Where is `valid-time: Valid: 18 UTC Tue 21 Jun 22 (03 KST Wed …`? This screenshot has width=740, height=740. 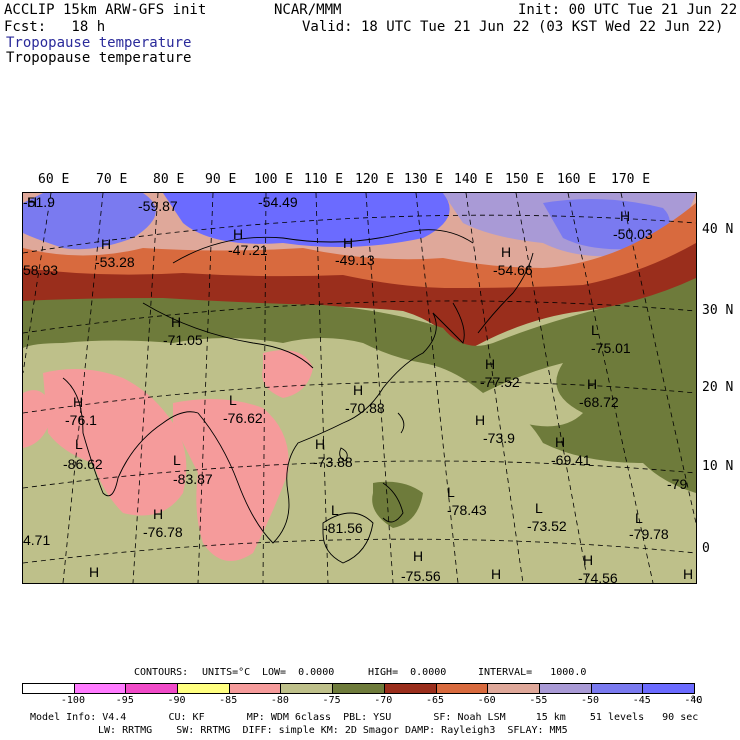 valid-time: Valid: 18 UTC Tue 21 Jun 22 (03 KST Wed … is located at coordinates (513, 27).